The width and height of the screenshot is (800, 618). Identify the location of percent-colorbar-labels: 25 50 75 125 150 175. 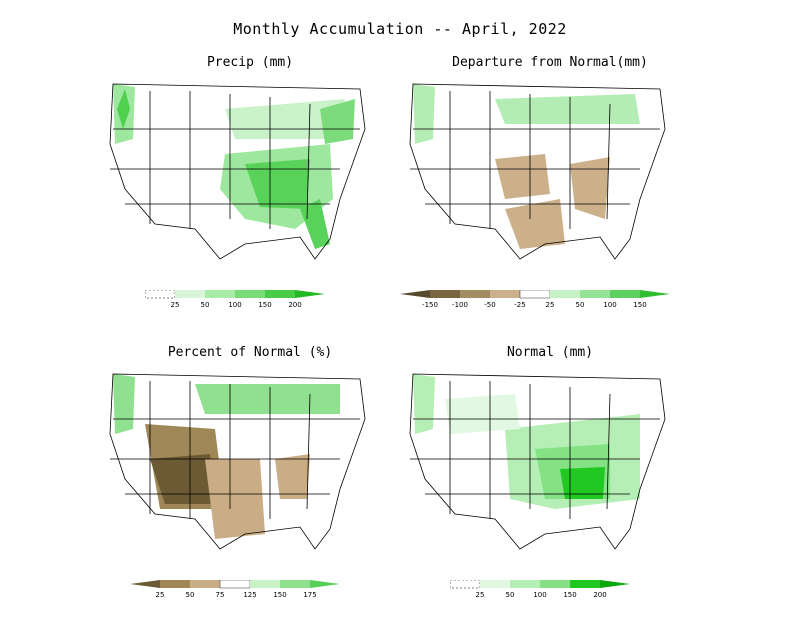
(236, 595).